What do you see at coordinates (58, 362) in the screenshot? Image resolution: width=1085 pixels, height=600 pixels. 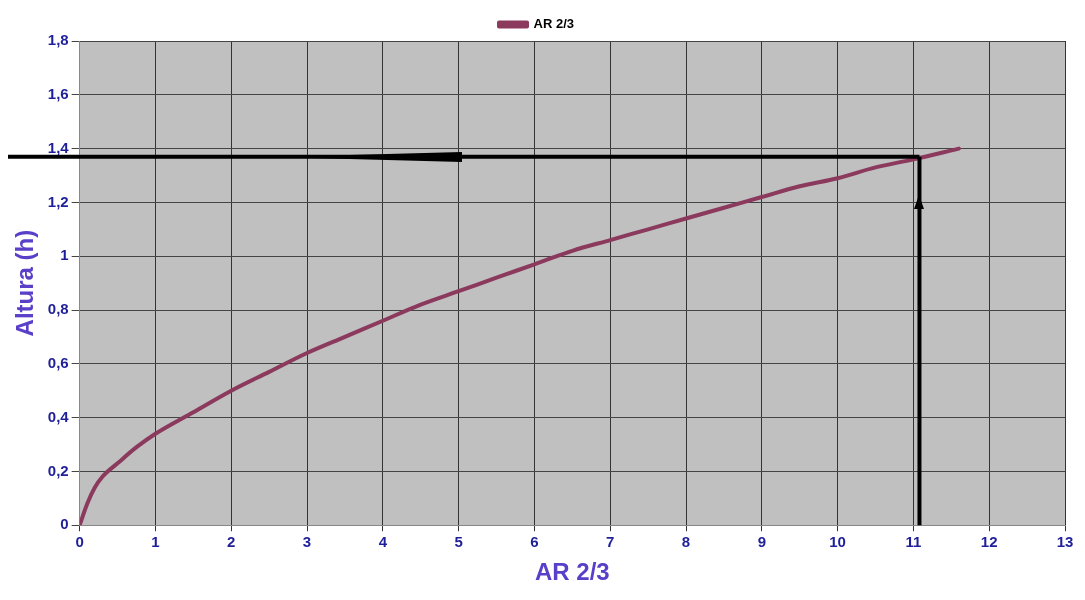 I see `y-tick-label: 0,6` at bounding box center [58, 362].